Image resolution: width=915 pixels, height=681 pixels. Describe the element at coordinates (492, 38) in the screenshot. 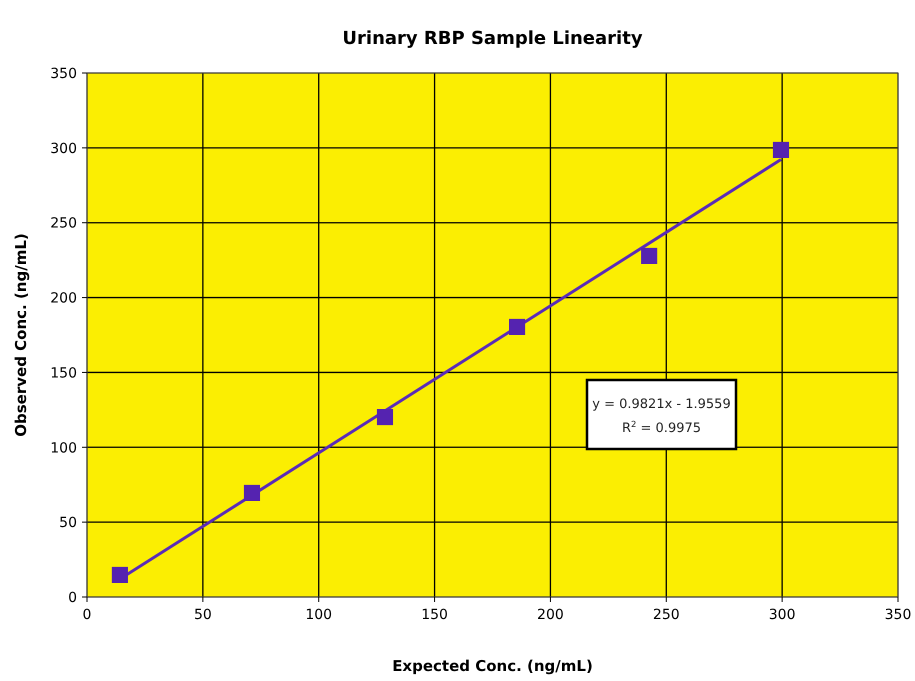

I see `chart-title: Urinary RBP Sample Linearity` at that location.